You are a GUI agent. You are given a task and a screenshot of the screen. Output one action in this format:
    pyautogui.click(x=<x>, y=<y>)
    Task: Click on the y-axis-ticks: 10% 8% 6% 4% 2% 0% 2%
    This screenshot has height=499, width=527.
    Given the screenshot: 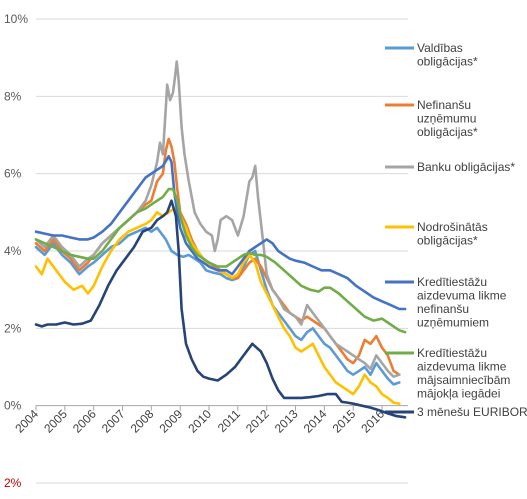 What is the action you would take?
    pyautogui.click(x=16, y=251)
    